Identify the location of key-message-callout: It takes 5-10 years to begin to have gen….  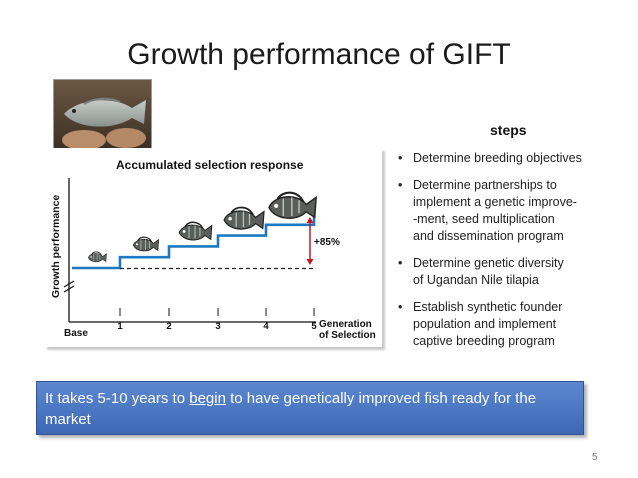
(310, 408).